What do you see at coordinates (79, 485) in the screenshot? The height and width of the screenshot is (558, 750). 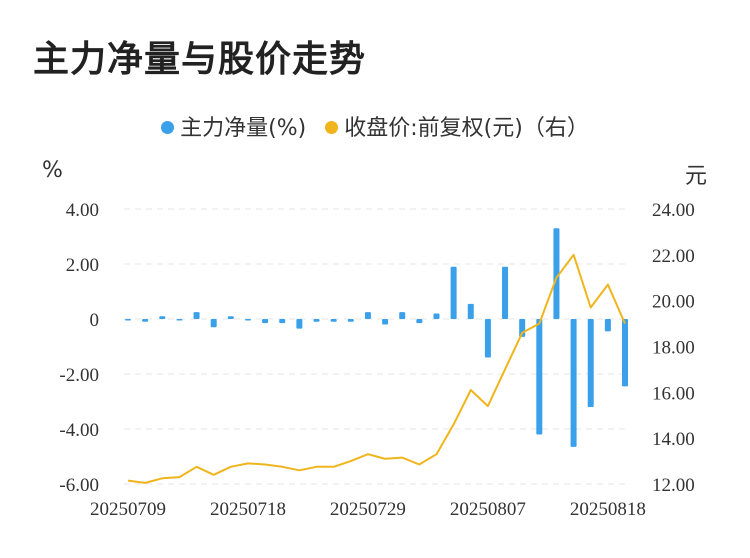 I see `y-left-tick-label: -6.00` at bounding box center [79, 485].